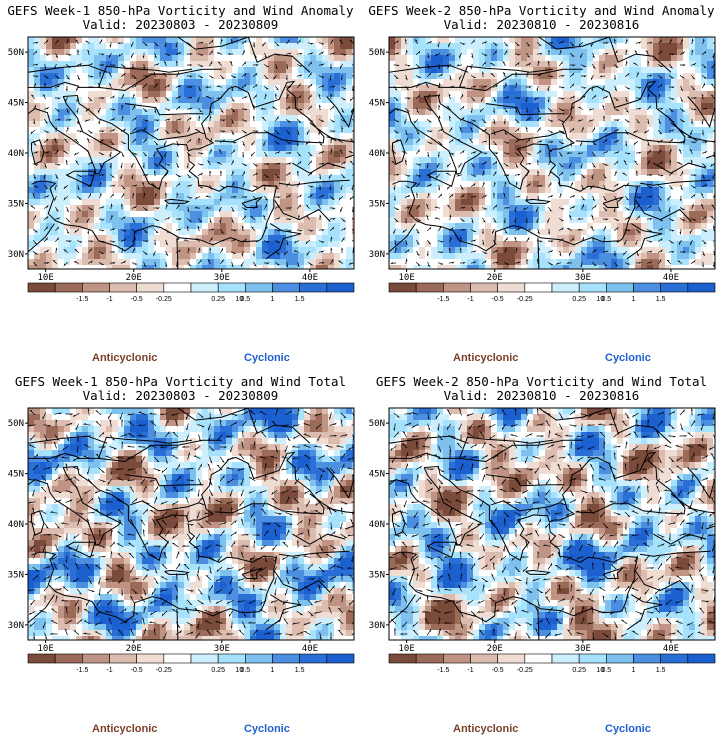 Image resolution: width=722 pixels, height=742 pixels. What do you see at coordinates (259, 287) in the screenshot?
I see `colorbar-swatch` at bounding box center [259, 287].